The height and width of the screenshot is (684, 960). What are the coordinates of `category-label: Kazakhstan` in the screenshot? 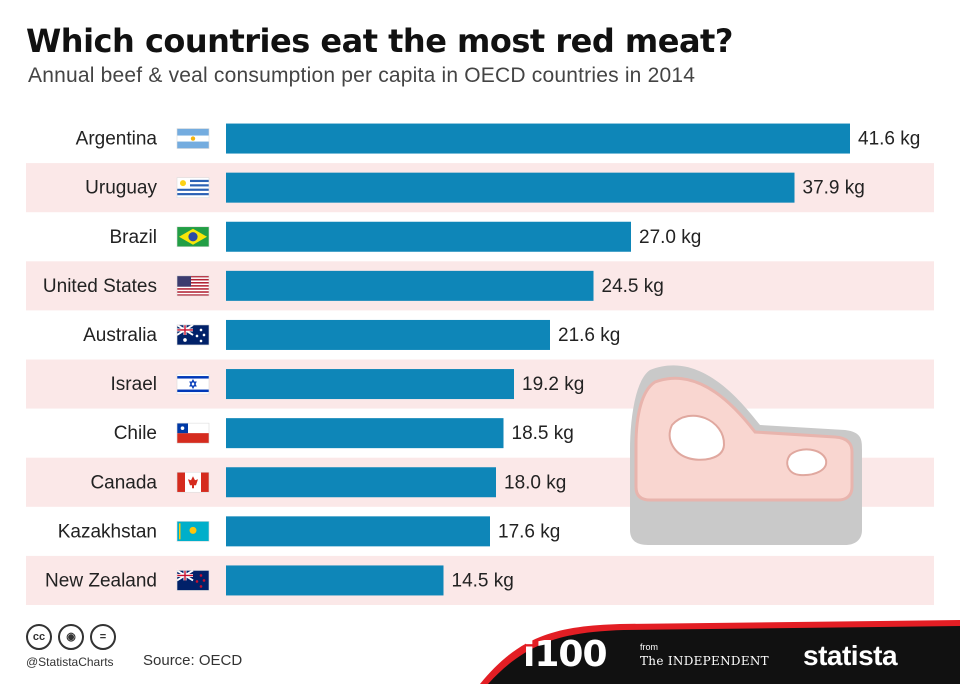 It's located at (107, 531).